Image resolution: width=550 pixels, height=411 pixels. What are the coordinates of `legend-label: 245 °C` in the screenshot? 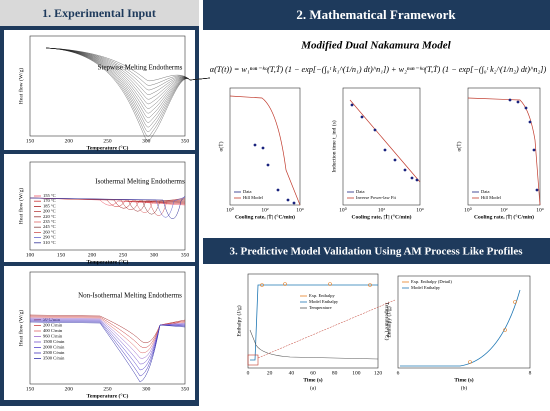 It's located at (49, 226).